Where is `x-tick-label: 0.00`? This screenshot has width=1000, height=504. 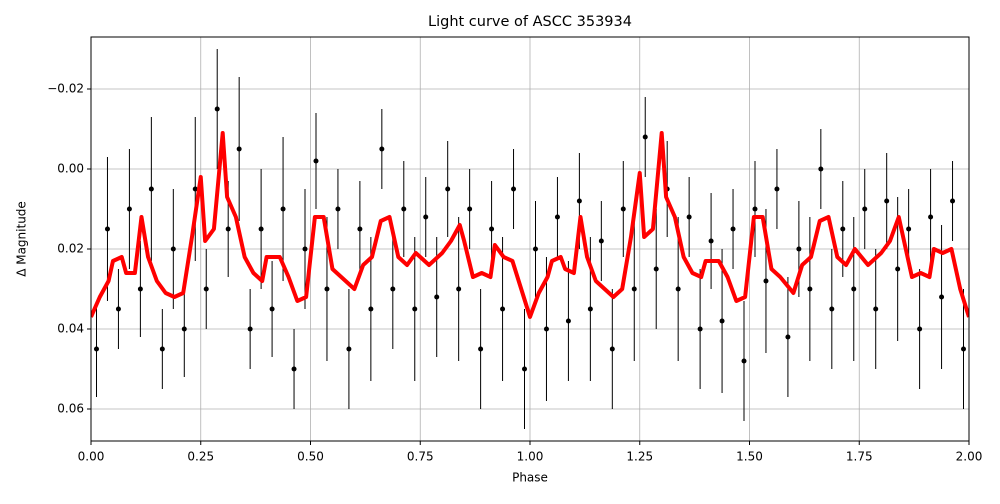
x-tick-label: 0.00 is located at coordinates (91, 457).